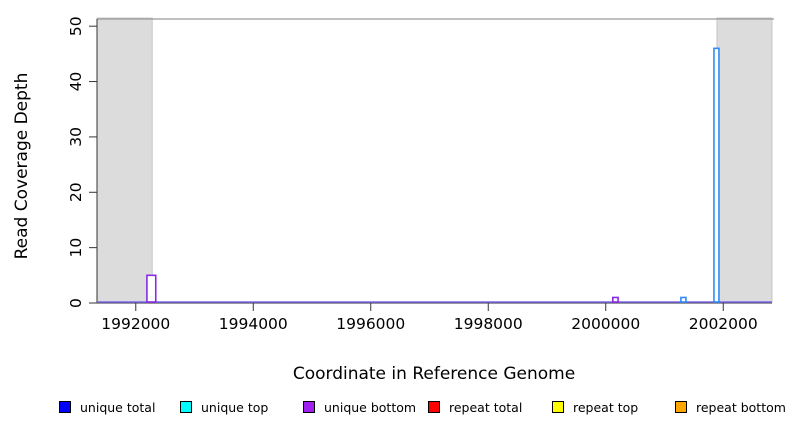 The width and height of the screenshot is (792, 432). Describe the element at coordinates (558, 407) in the screenshot. I see `legend-swatch-repeat-top` at that location.